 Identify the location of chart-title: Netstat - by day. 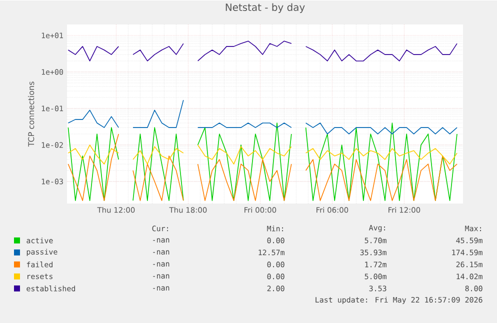
(265, 8).